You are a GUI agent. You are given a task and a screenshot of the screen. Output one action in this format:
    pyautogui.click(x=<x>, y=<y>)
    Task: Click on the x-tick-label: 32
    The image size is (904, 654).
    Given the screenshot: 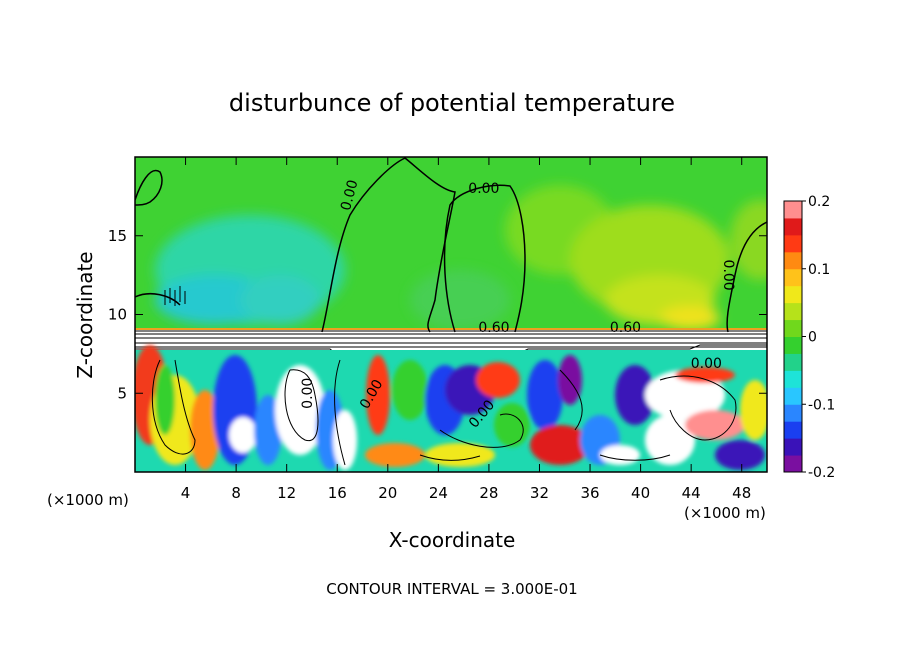 What is the action you would take?
    pyautogui.click(x=539, y=493)
    